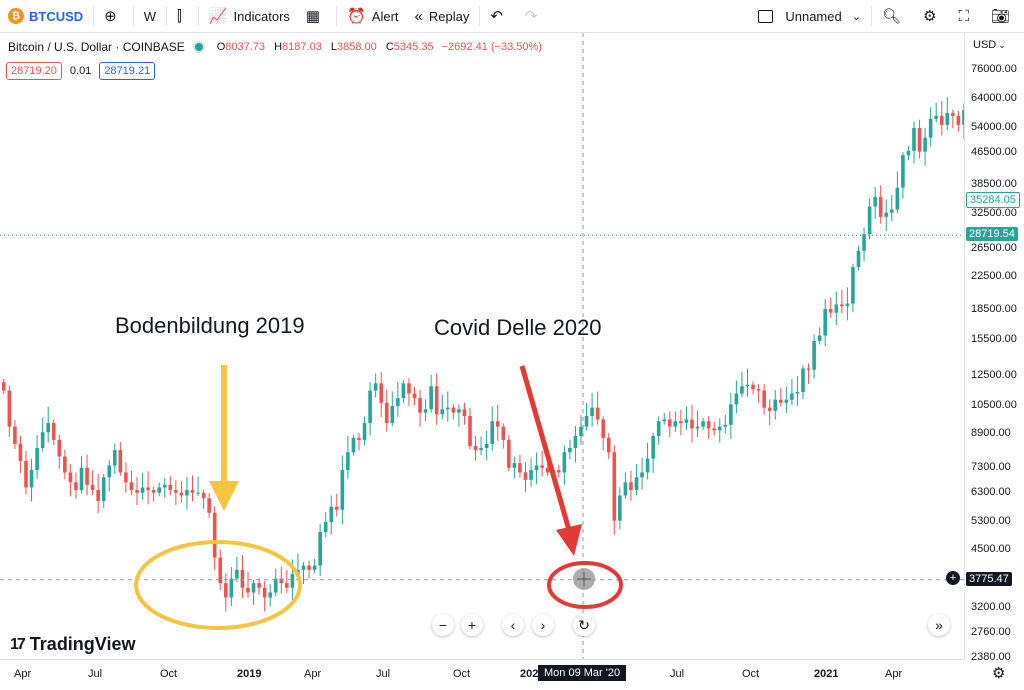 This screenshot has height=690, width=1024. Describe the element at coordinates (953, 578) in the screenshot. I see `add-alert-icon: +` at that location.